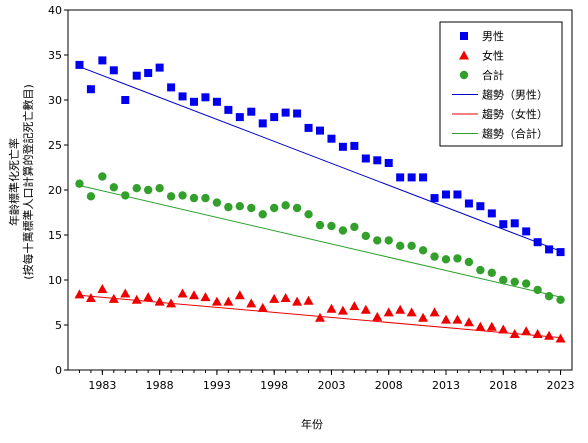 The image size is (588, 443). Describe the element at coordinates (55, 190) in the screenshot. I see `y-tick-label: 20` at that location.